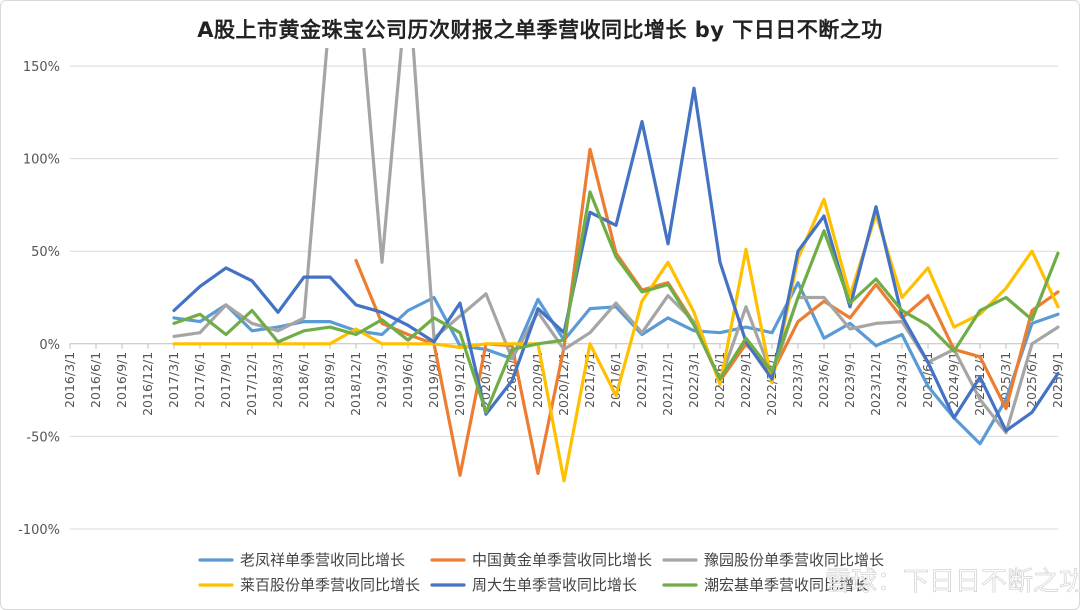 The image size is (1080, 610). Describe the element at coordinates (901, 380) in the screenshot. I see `x-tick-label: 2024/3/1` at that location.